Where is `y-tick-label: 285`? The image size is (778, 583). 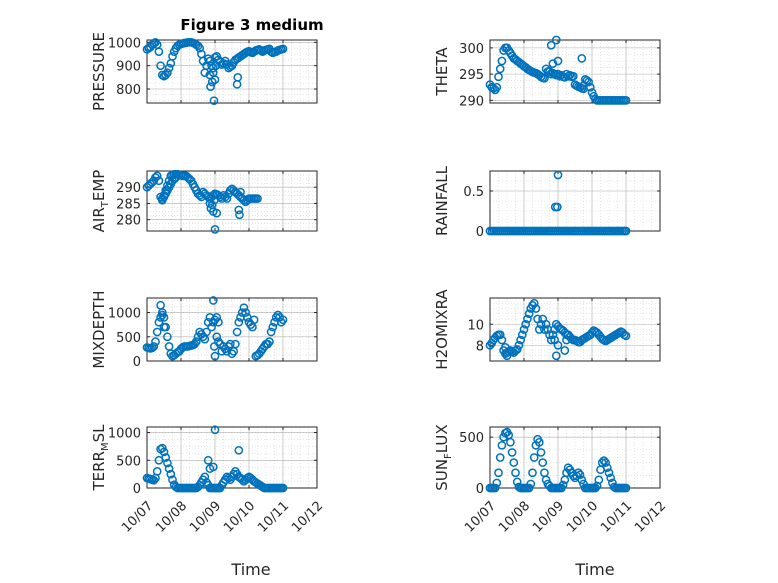
y-tick-label: 285 is located at coordinates (128, 204).